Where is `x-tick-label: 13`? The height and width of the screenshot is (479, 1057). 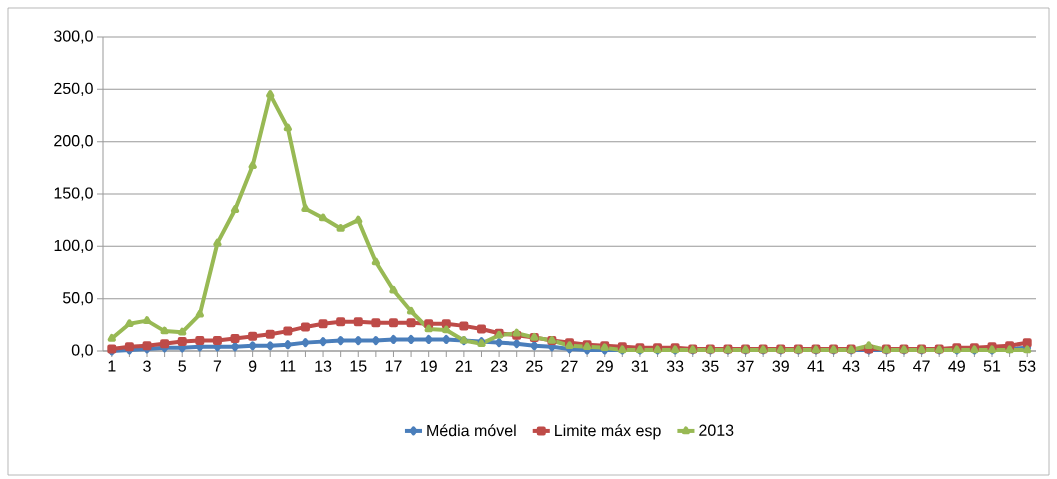 x-tick-label: 13 is located at coordinates (323, 366).